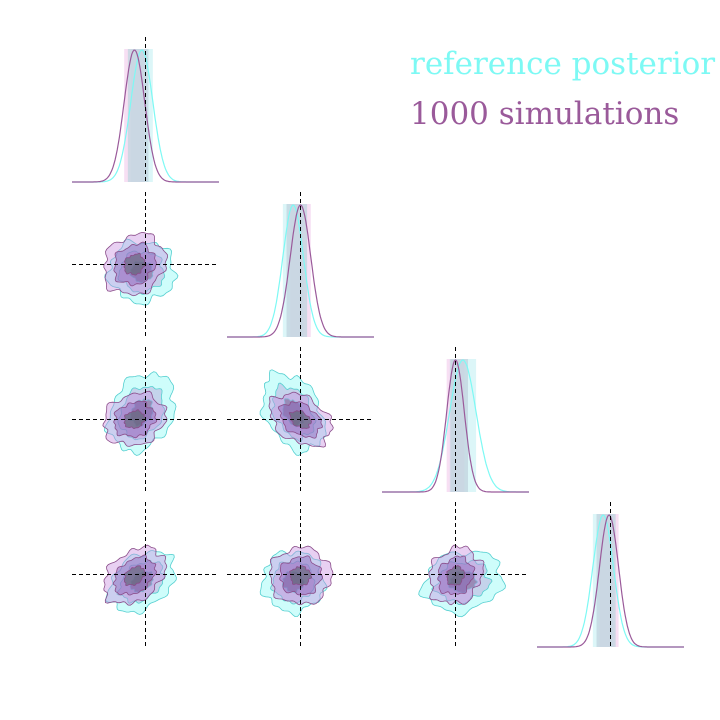 Image resolution: width=720 pixels, height=720 pixels. What do you see at coordinates (606, 580) in the screenshot?
I see `sigma-overlap-p4` at bounding box center [606, 580].